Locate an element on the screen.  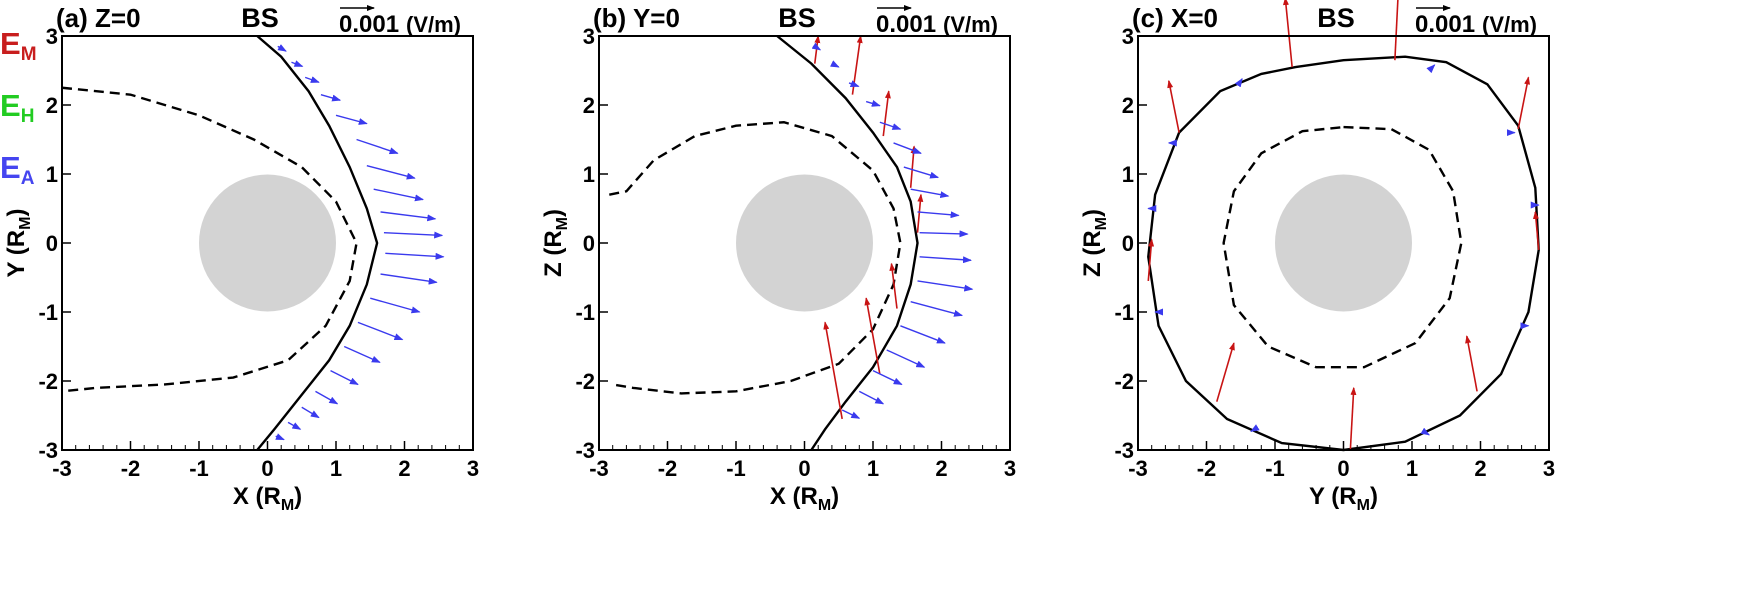
x-axis-label: X (RM) is located at coordinates (804, 498).